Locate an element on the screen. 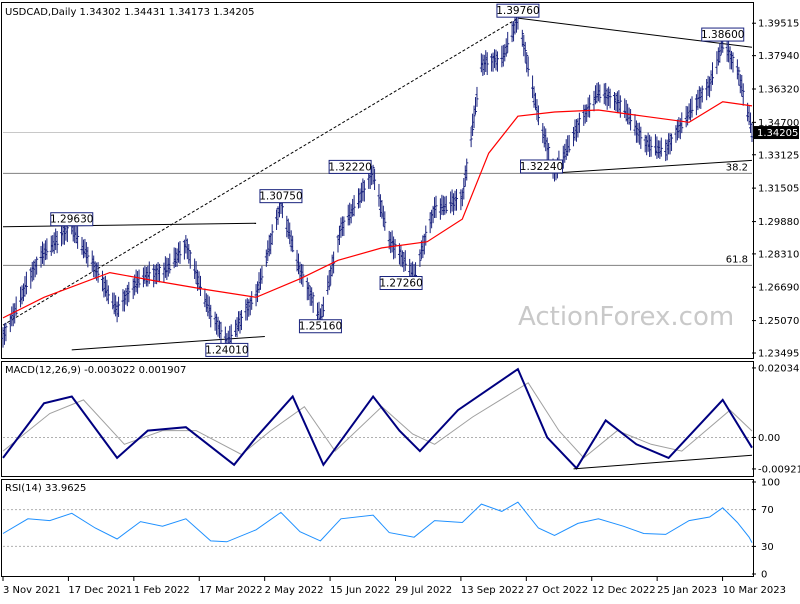 This screenshot has height=604, width=800. rsi-axis-label: 100 is located at coordinates (770, 483).